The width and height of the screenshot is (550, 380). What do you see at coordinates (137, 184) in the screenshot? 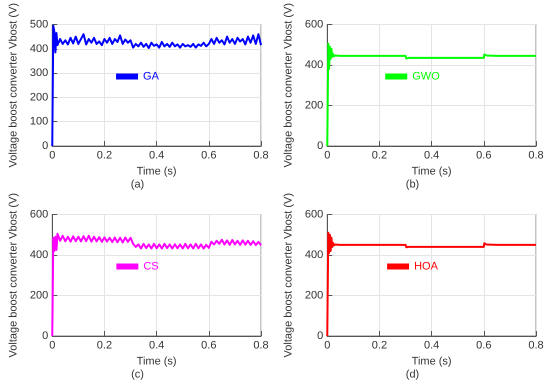
I see `text: (a)` at bounding box center [137, 184].